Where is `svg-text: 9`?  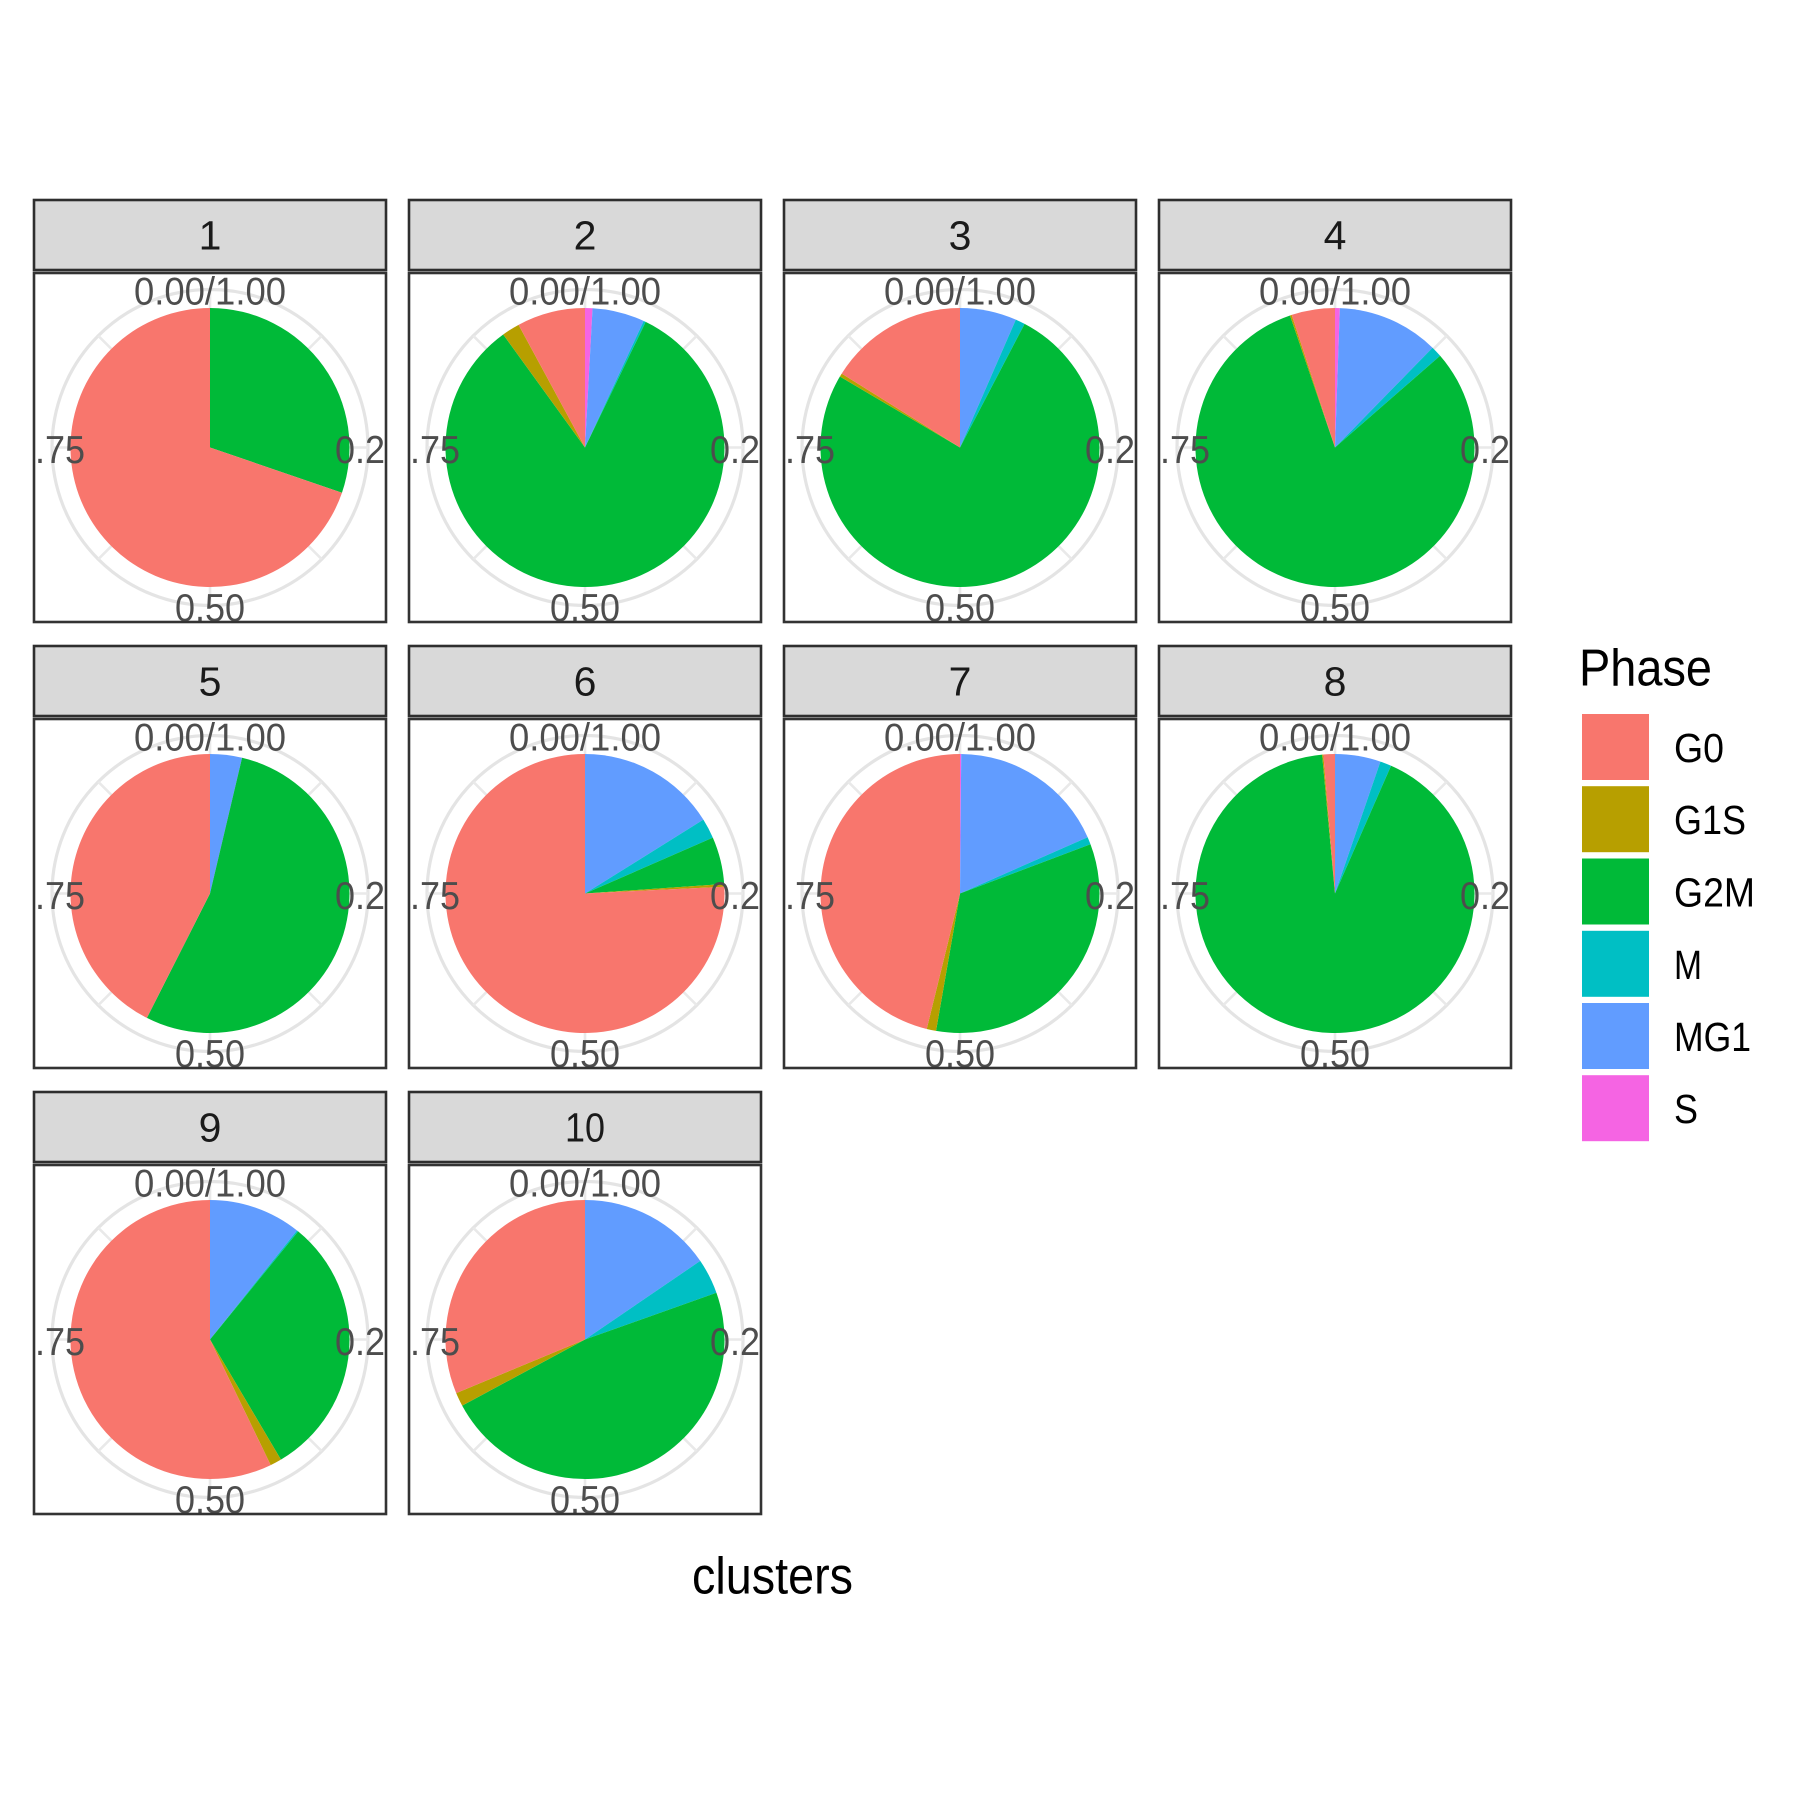 svg-text: 9 is located at coordinates (210, 1128).